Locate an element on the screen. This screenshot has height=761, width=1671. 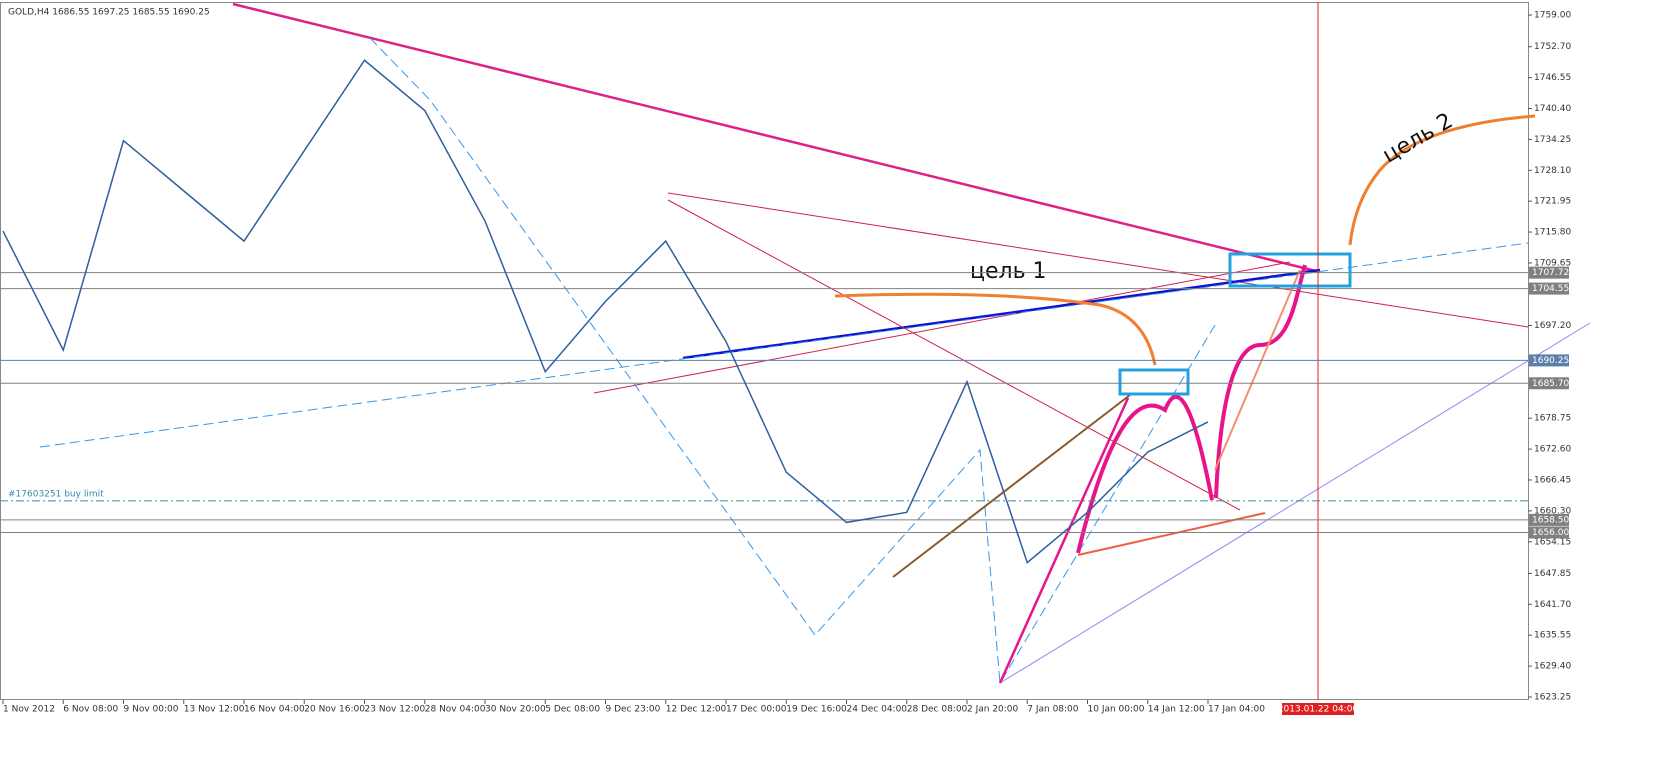
level-label: 1656.00 is located at coordinates (1550, 533).